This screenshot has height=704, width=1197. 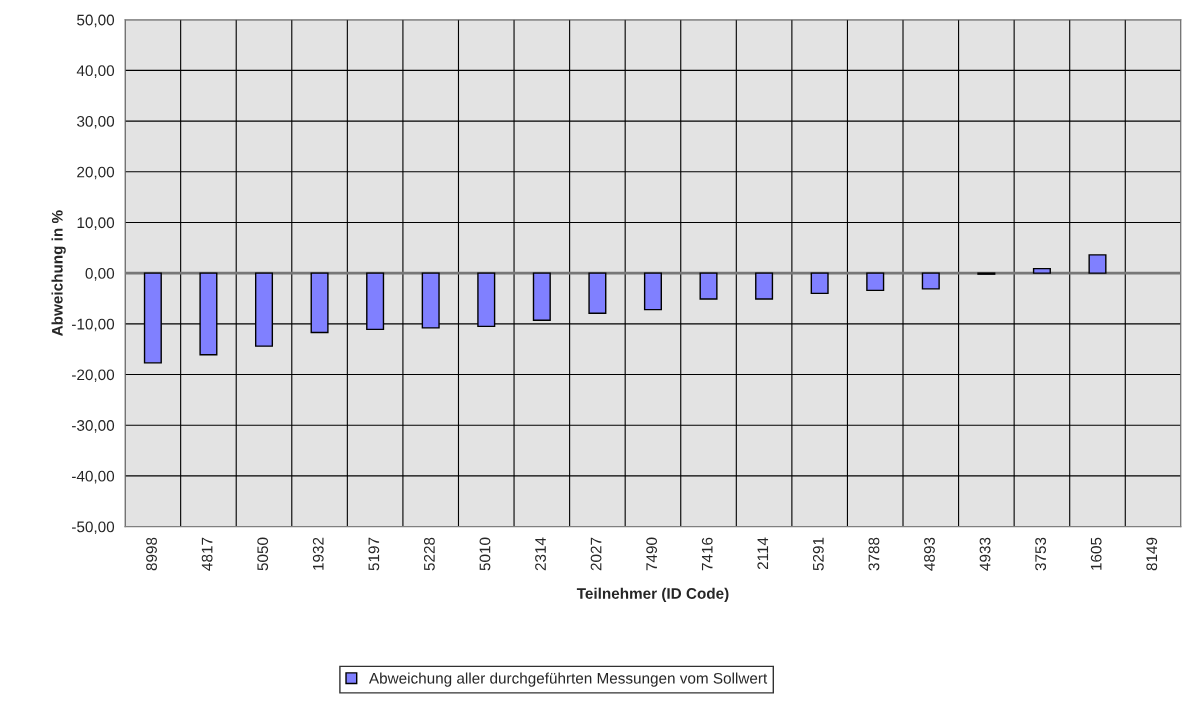 What do you see at coordinates (207, 554) in the screenshot?
I see `x-tick-label: 4817` at bounding box center [207, 554].